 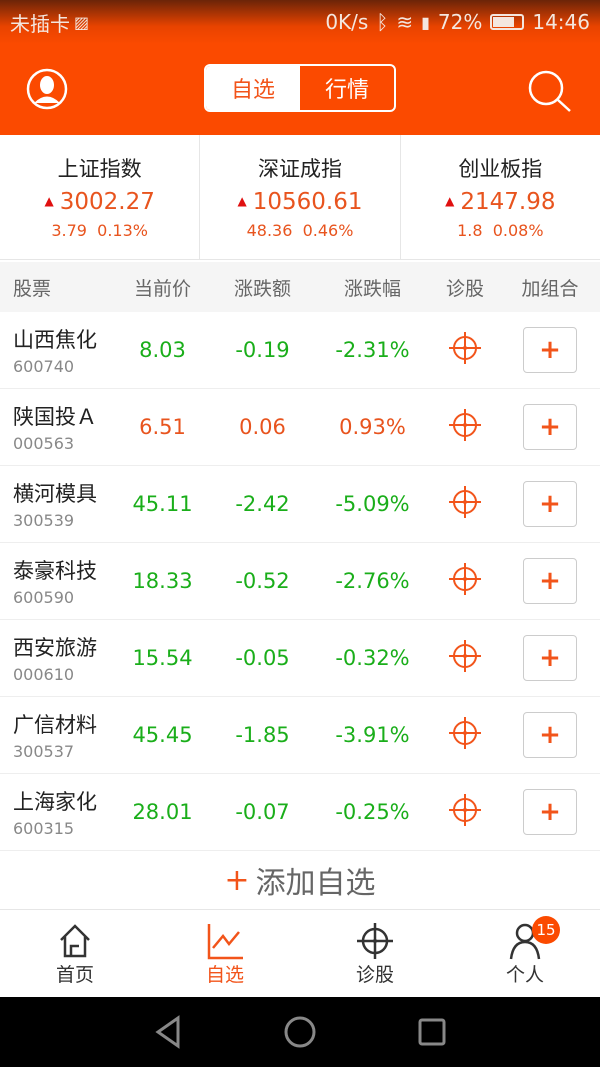 I want to click on index-card: 创业板指 ▲ 2147.98 1.8 0.08%, so click(x=500, y=197).